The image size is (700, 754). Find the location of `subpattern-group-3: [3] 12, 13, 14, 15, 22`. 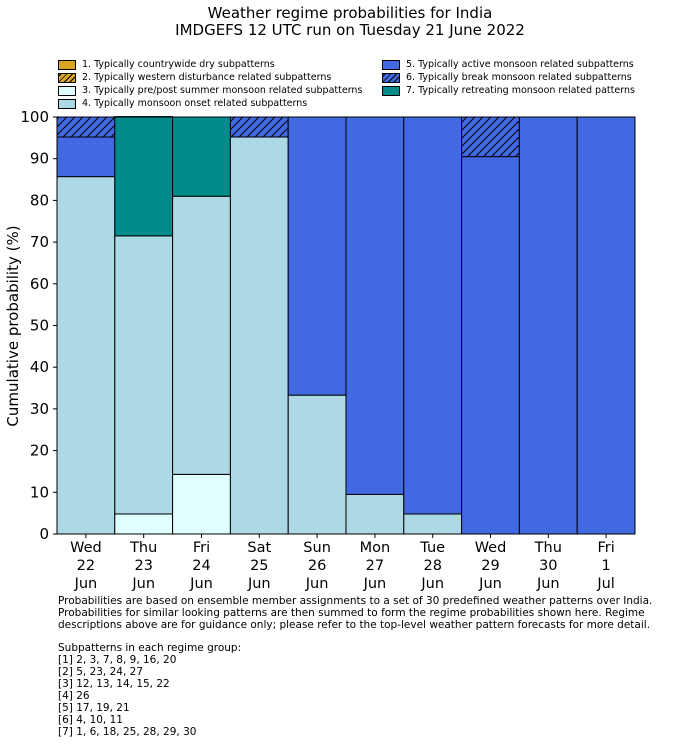

subpattern-group-3: [3] 12, 13, 14, 15, 22 is located at coordinates (114, 684).